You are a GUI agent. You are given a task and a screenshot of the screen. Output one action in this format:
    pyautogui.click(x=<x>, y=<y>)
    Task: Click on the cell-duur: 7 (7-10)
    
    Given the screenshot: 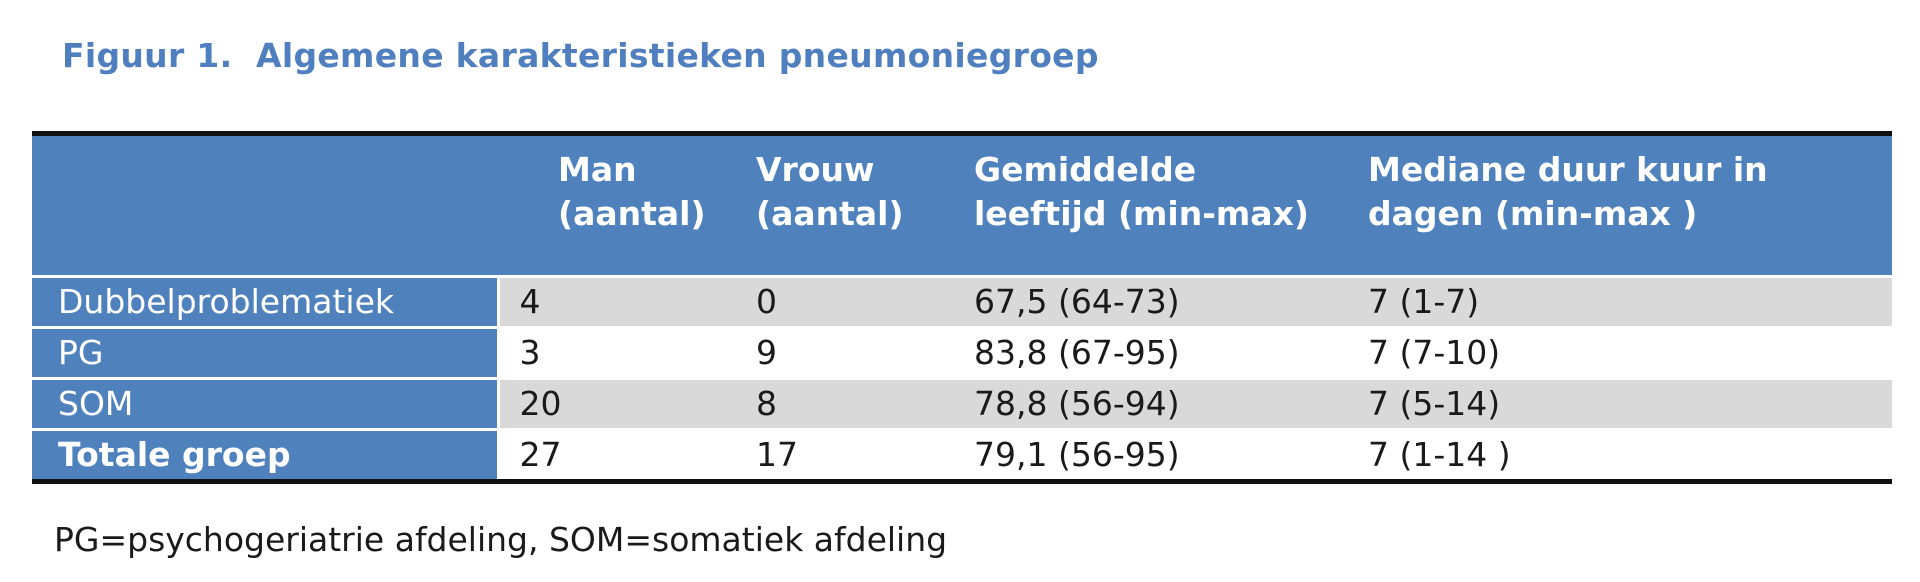 What is the action you would take?
    pyautogui.click(x=1620, y=352)
    